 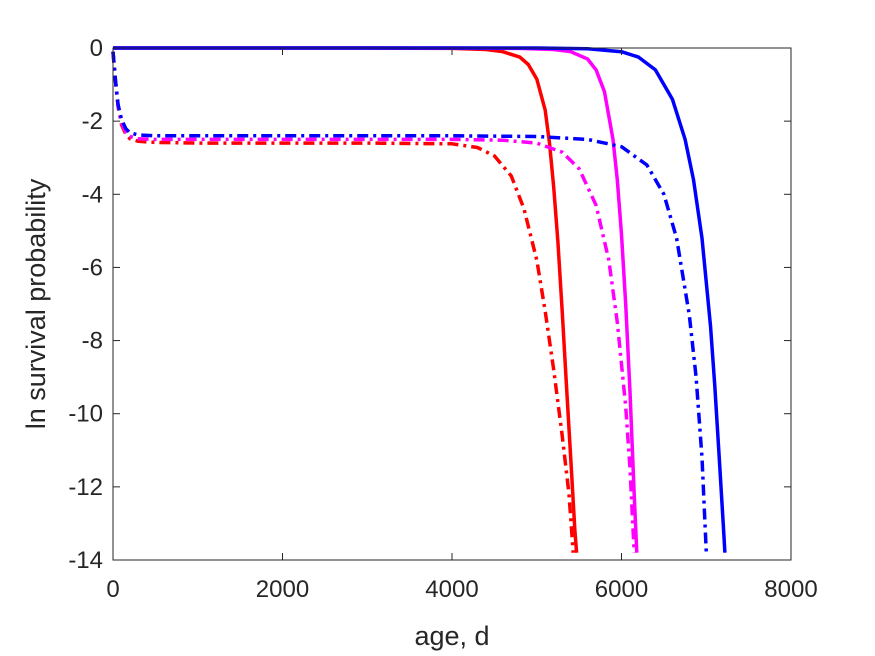 What do you see at coordinates (621, 589) in the screenshot?
I see `x-tick-label: 6000` at bounding box center [621, 589].